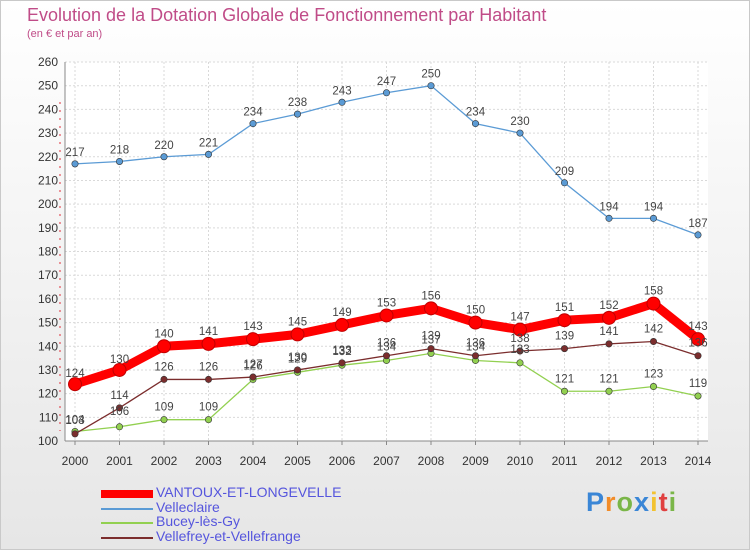  I want to click on data-label: 156, so click(430, 296).